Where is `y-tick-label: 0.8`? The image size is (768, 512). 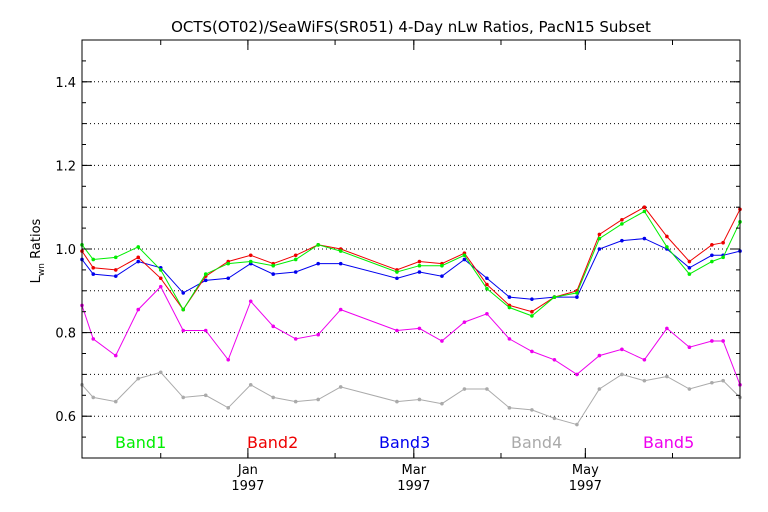
y-tick-label: 0.8 is located at coordinates (65, 334).